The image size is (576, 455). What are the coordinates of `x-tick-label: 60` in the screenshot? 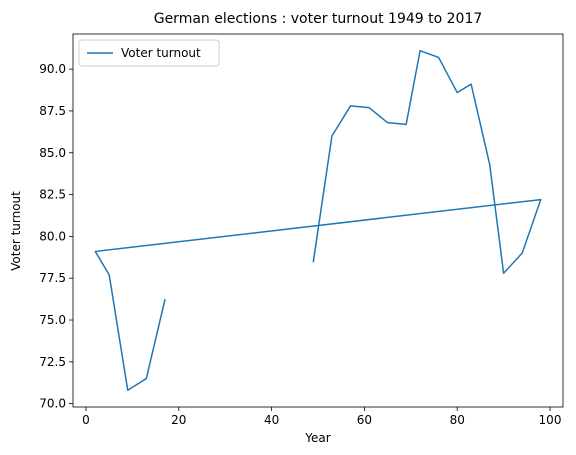 It's located at (364, 420).